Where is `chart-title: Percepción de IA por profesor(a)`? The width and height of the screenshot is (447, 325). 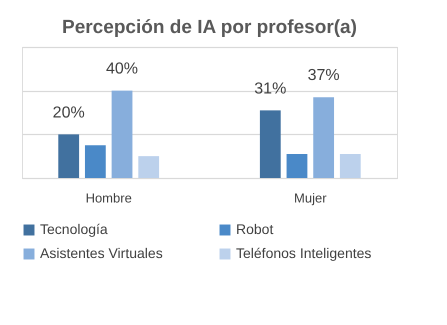 chart-title: Percepción de IA por profesor(a) is located at coordinates (209, 27).